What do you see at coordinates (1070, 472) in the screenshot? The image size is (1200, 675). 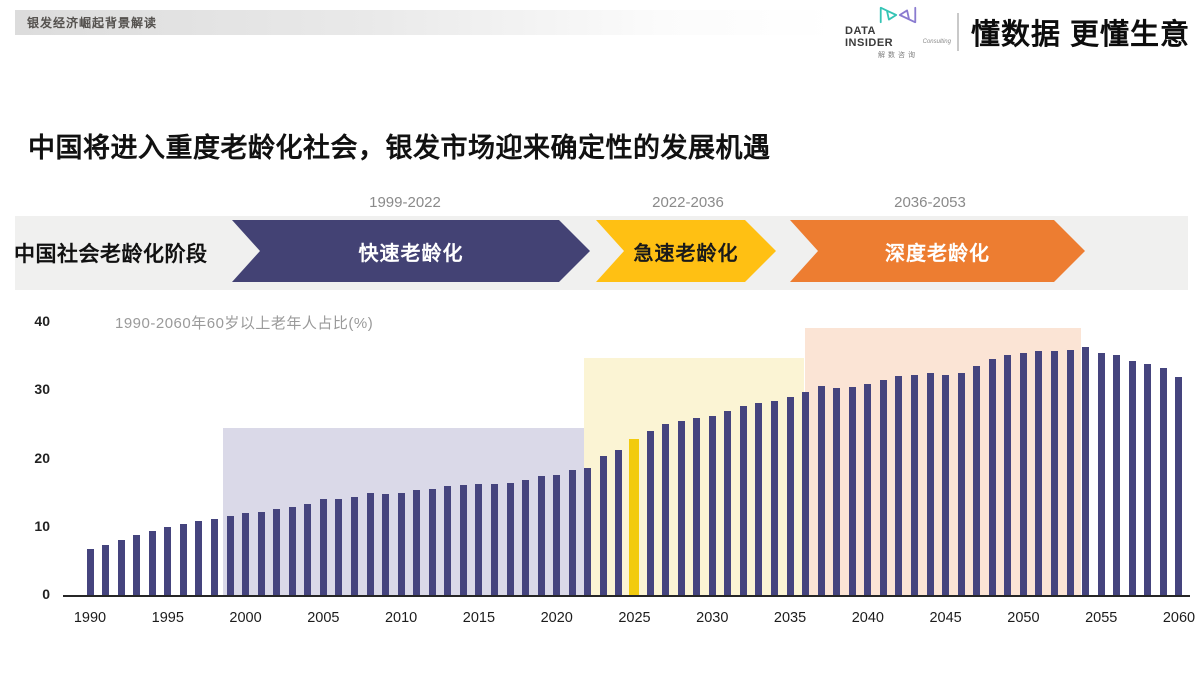 I see `bar-2053` at bounding box center [1070, 472].